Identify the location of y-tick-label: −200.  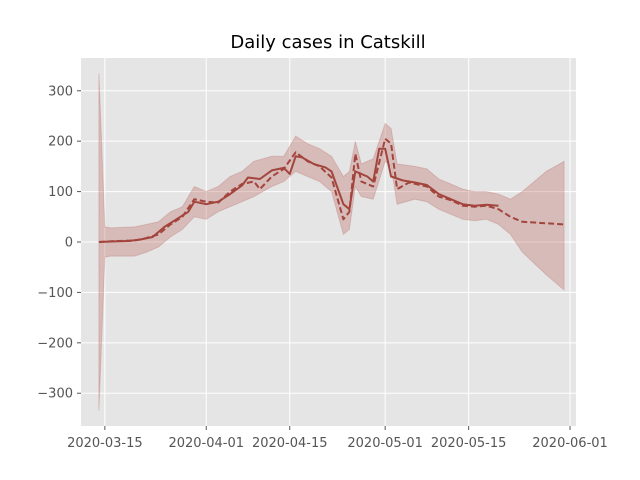
(55, 343).